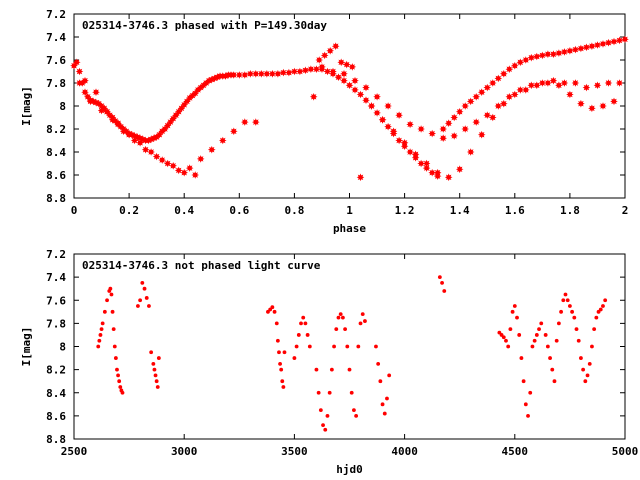 The width and height of the screenshot is (640, 480). Describe the element at coordinates (515, 210) in the screenshot. I see `x-tick-label: 1.6` at that location.